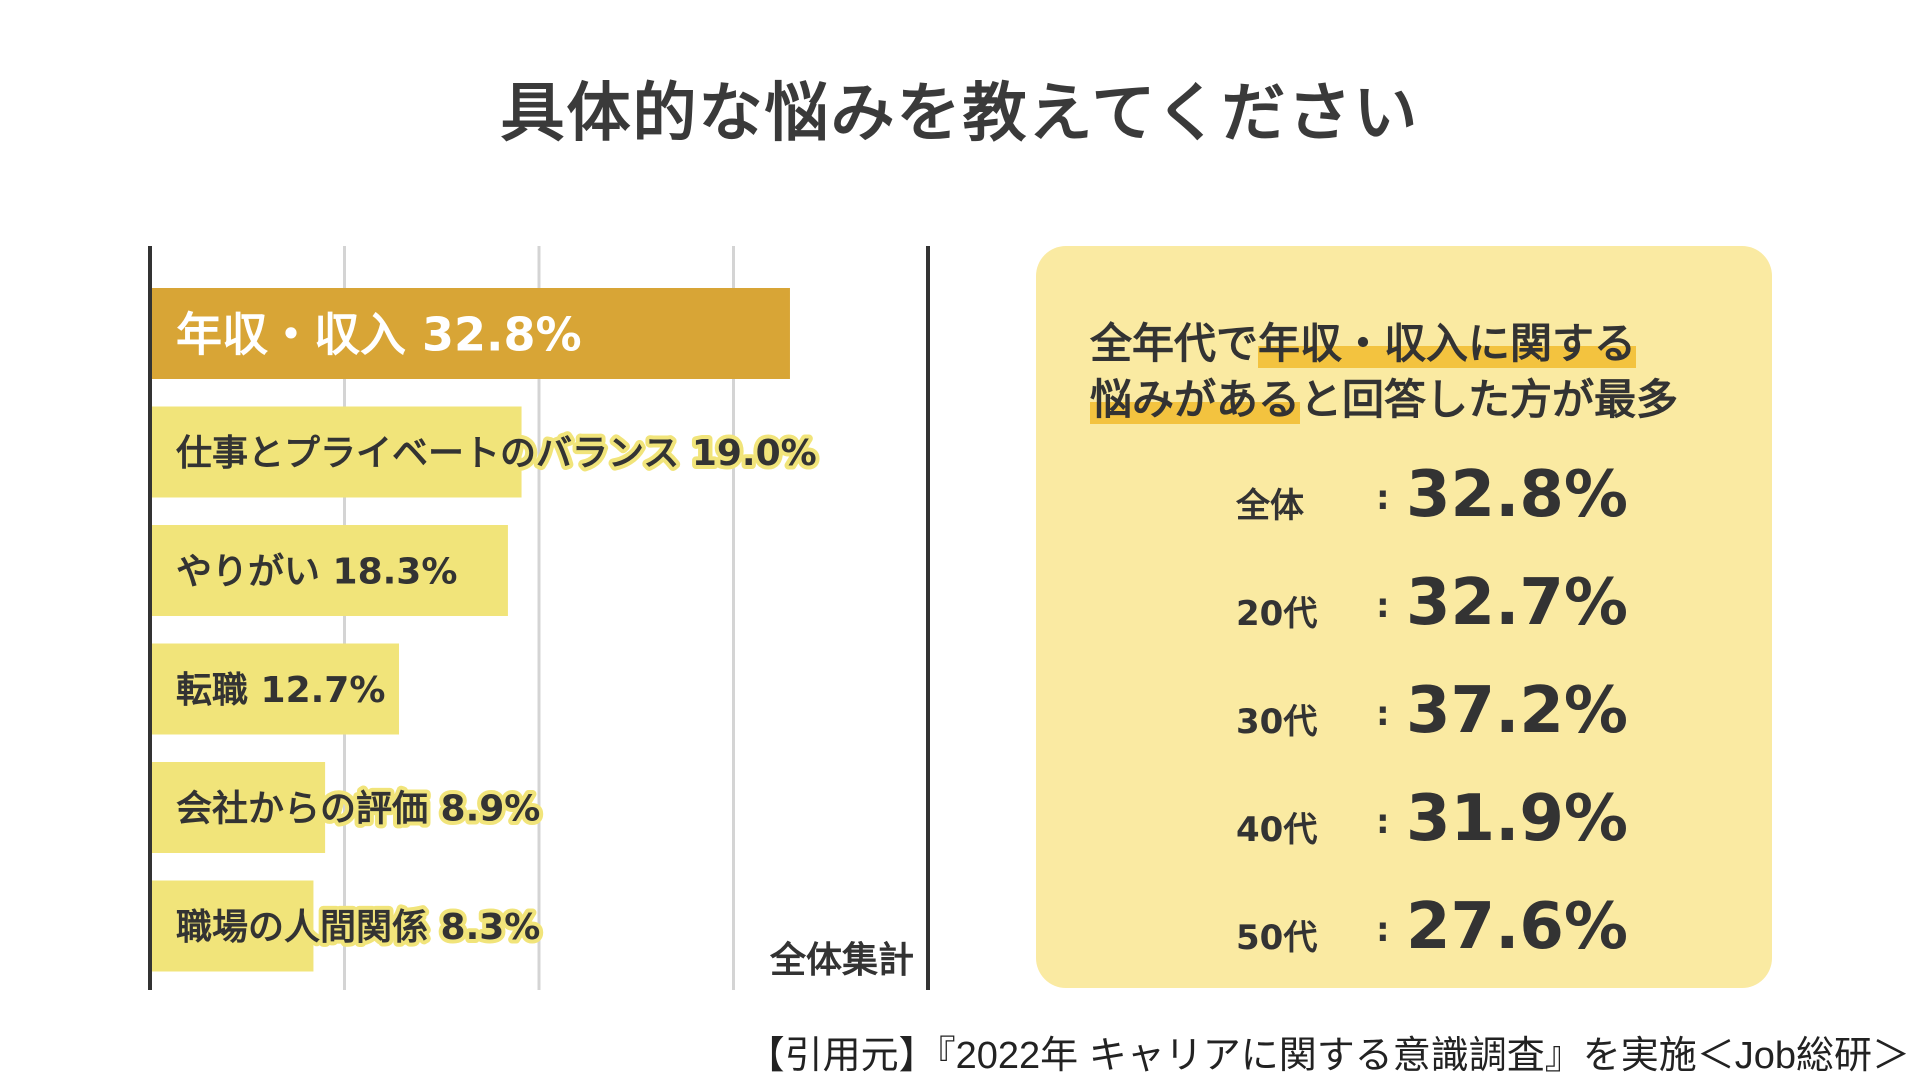  Describe the element at coordinates (1489, 399) in the screenshot. I see `headline-suffix: と回答した方が最多` at that location.